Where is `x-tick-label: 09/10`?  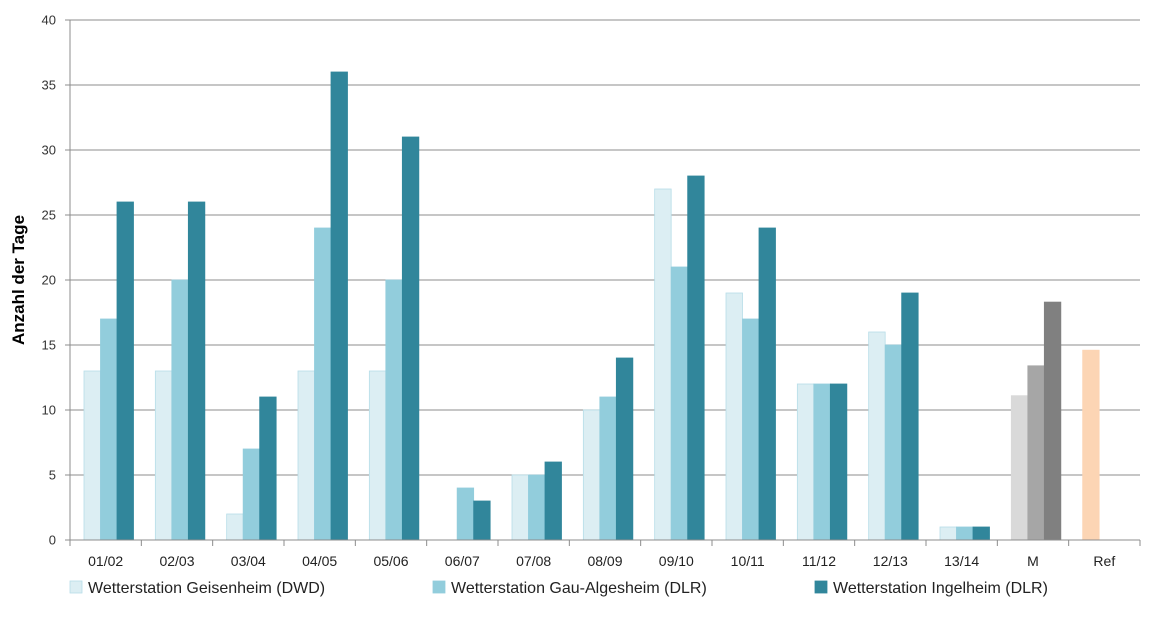
x-tick-label: 09/10 is located at coordinates (676, 561).